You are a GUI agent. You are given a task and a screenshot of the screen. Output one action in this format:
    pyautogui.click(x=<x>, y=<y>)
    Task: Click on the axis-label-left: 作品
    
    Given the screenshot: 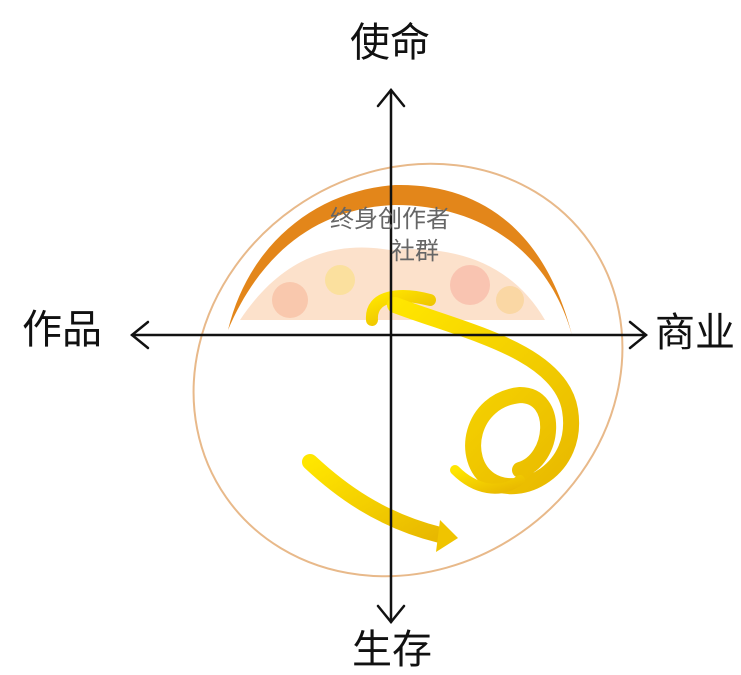 What is the action you would take?
    pyautogui.click(x=62, y=330)
    